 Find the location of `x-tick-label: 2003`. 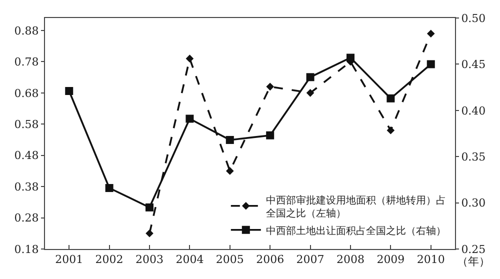

x-tick-label: 2003 is located at coordinates (150, 259).